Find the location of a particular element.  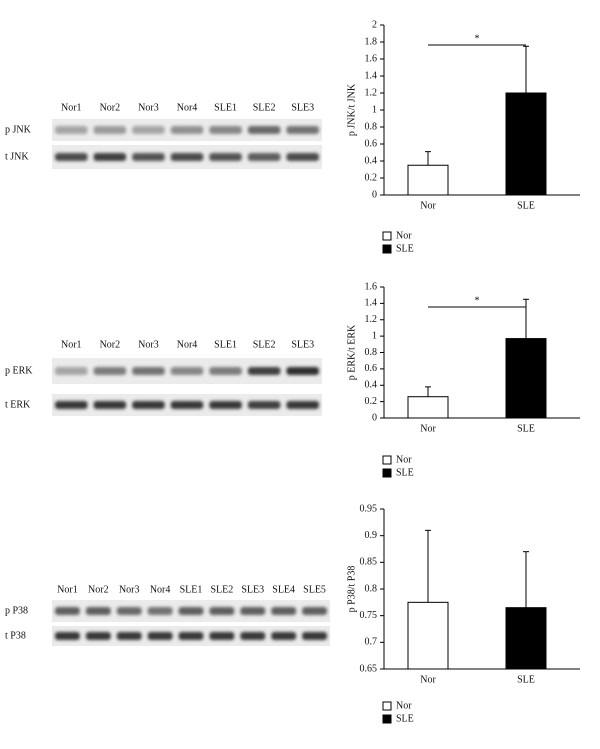

y-axis-label: p JNK/t JNK is located at coordinates (351, 109).